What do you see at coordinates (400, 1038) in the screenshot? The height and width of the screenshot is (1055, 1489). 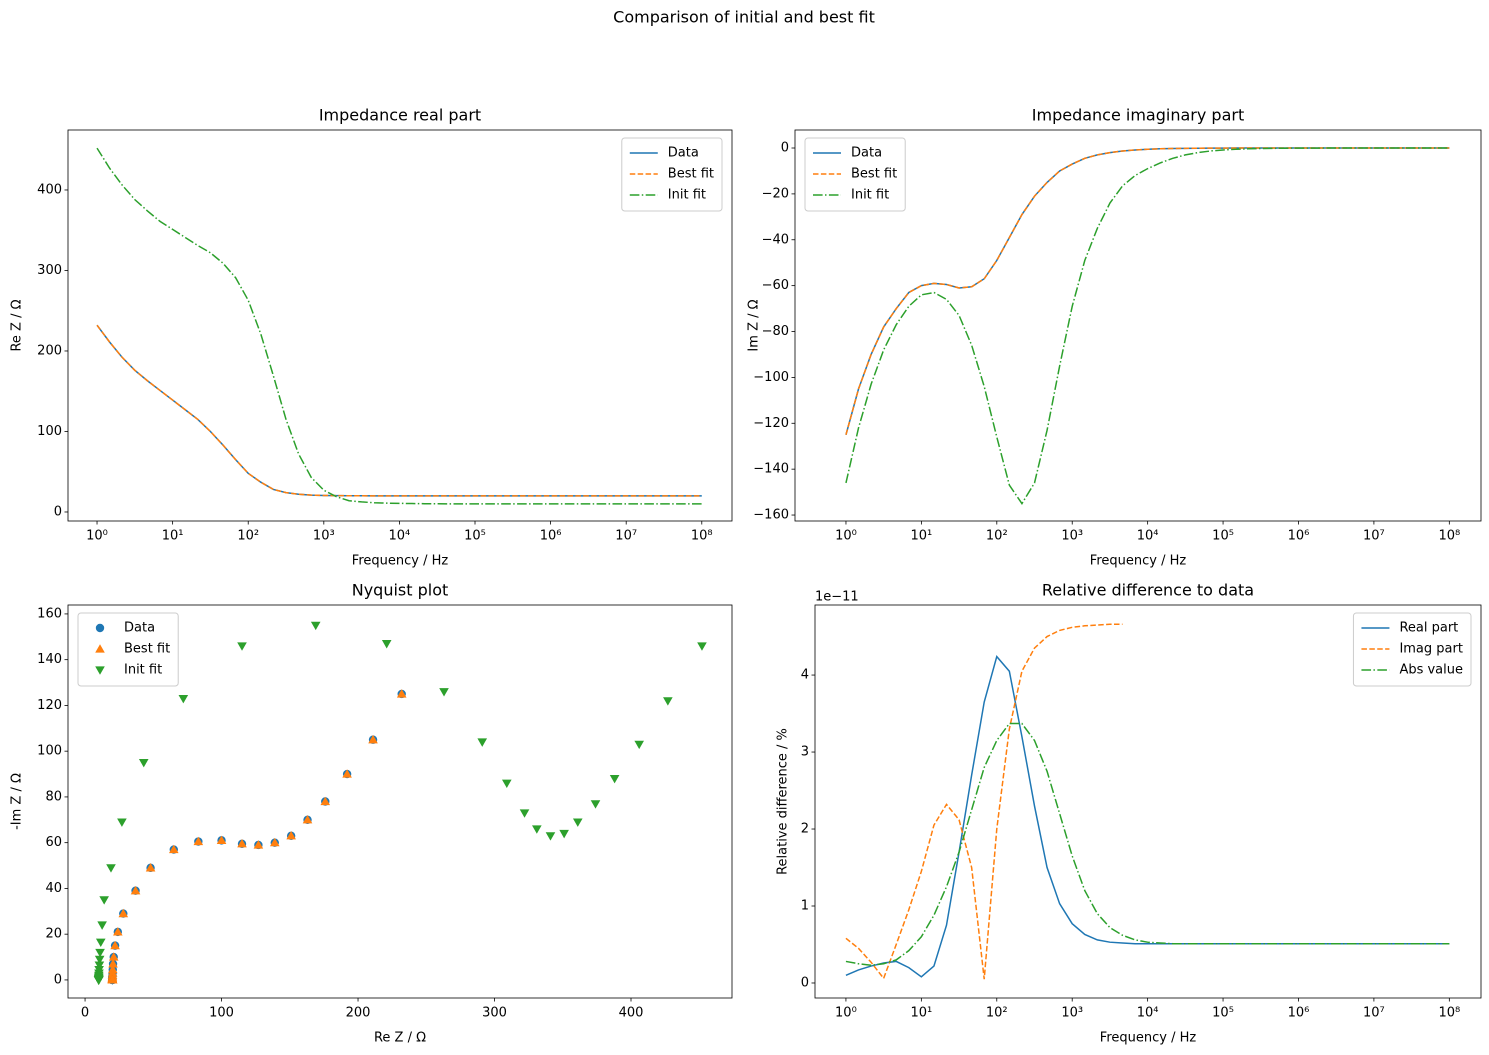 I see `x-axis-label: Re Z / Ω` at bounding box center [400, 1038].